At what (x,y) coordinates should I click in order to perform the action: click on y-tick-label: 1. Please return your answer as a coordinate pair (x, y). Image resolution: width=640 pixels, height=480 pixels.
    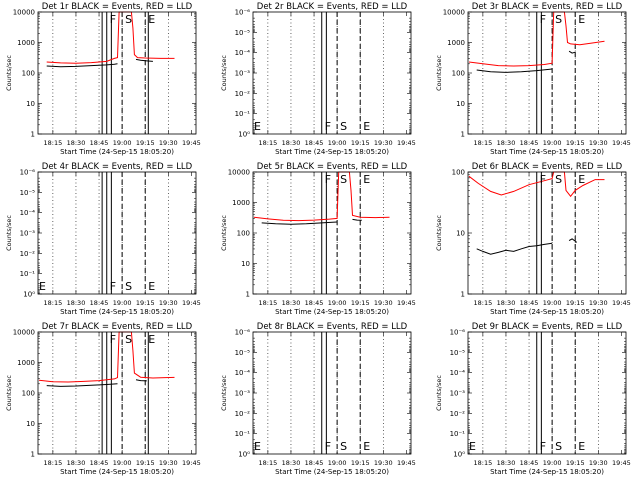
    Looking at the image, I should click on (463, 135).